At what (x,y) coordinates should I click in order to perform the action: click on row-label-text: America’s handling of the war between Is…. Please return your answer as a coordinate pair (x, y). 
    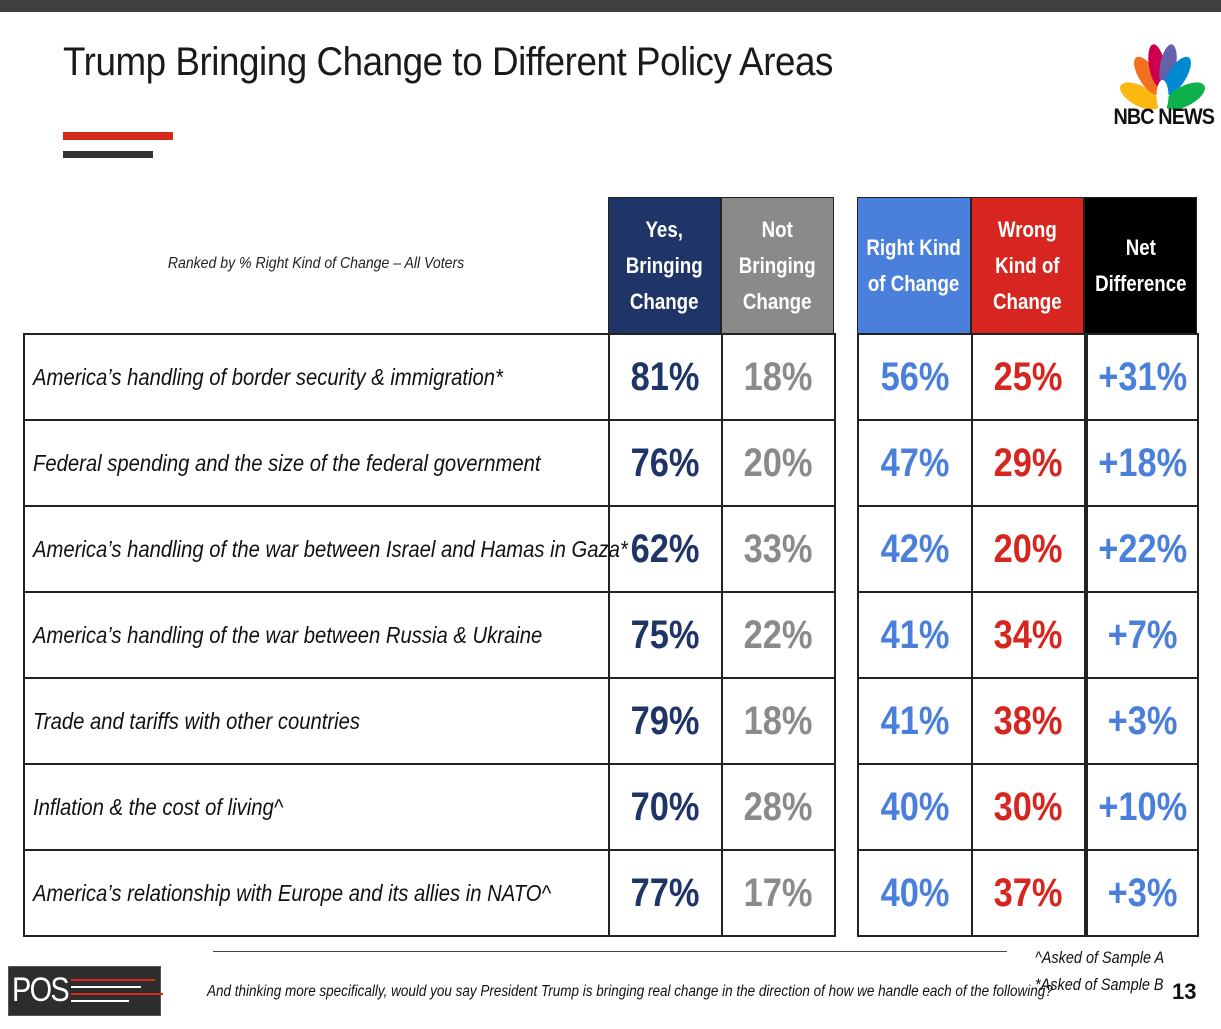
    Looking at the image, I should click on (330, 548).